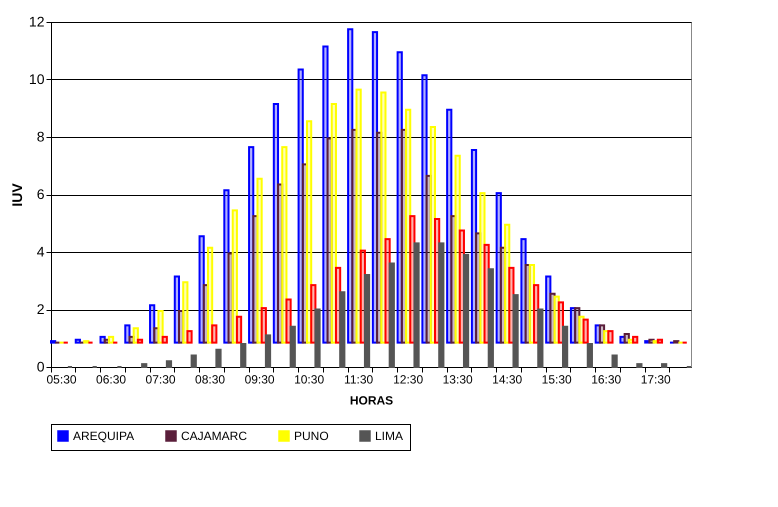  I want to click on legend-label: CAJAMARC, so click(214, 436).